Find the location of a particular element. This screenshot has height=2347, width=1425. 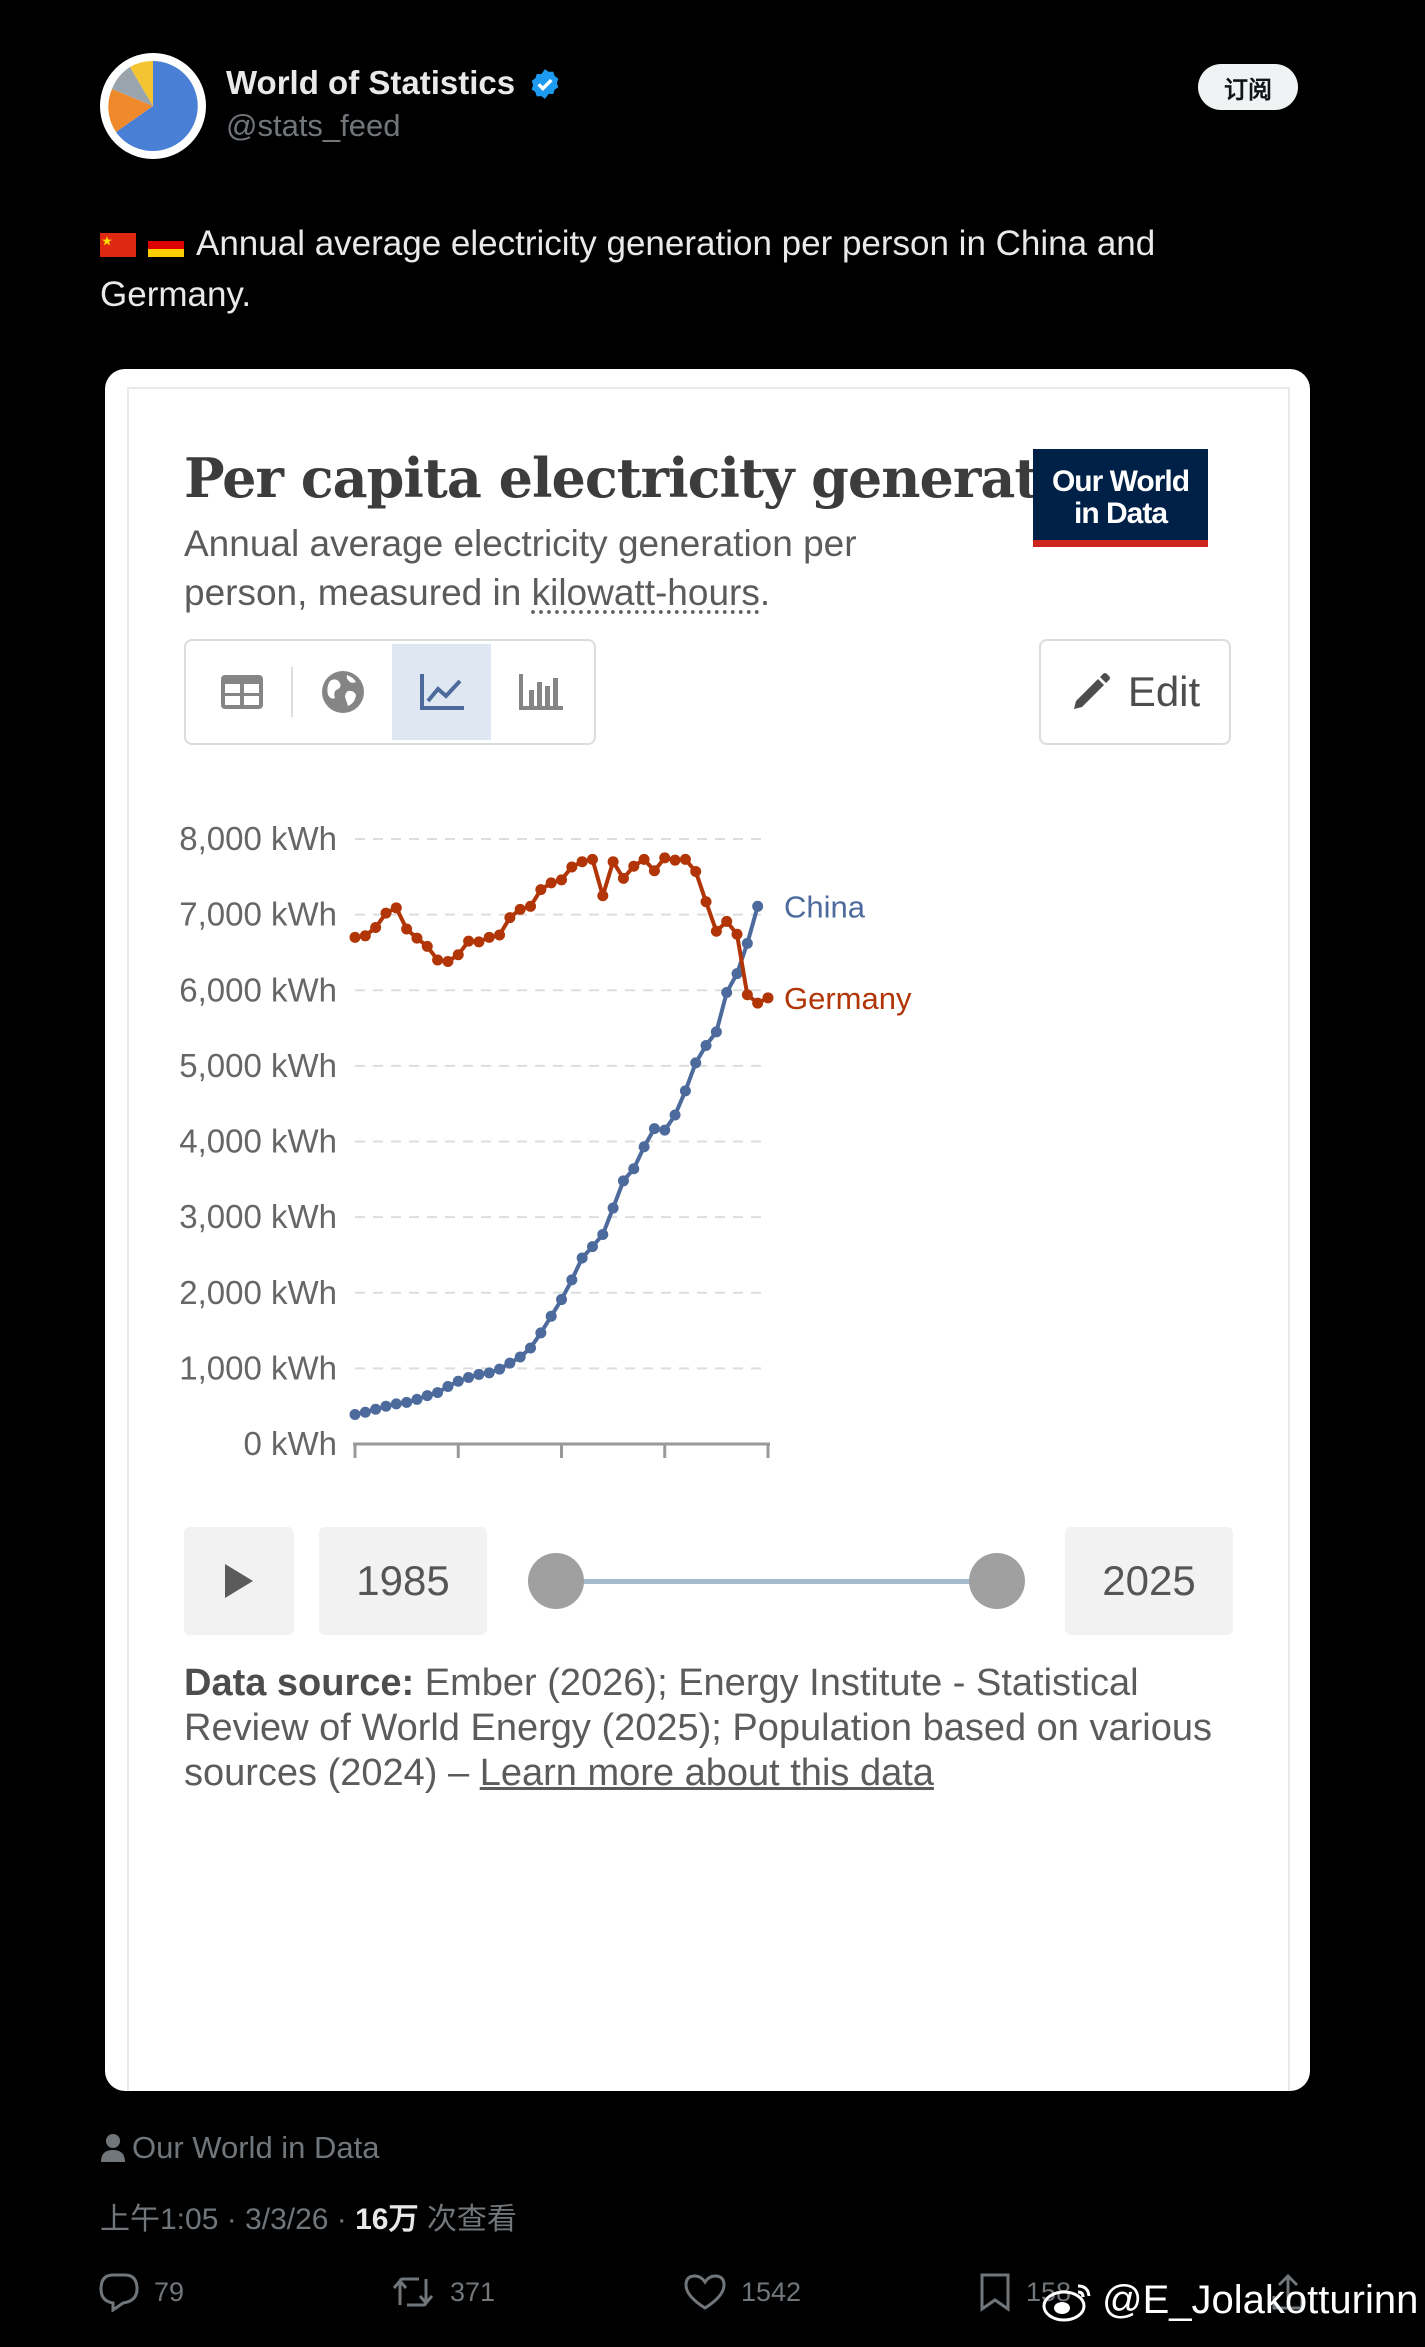

reply-icon is located at coordinates (119, 2292).